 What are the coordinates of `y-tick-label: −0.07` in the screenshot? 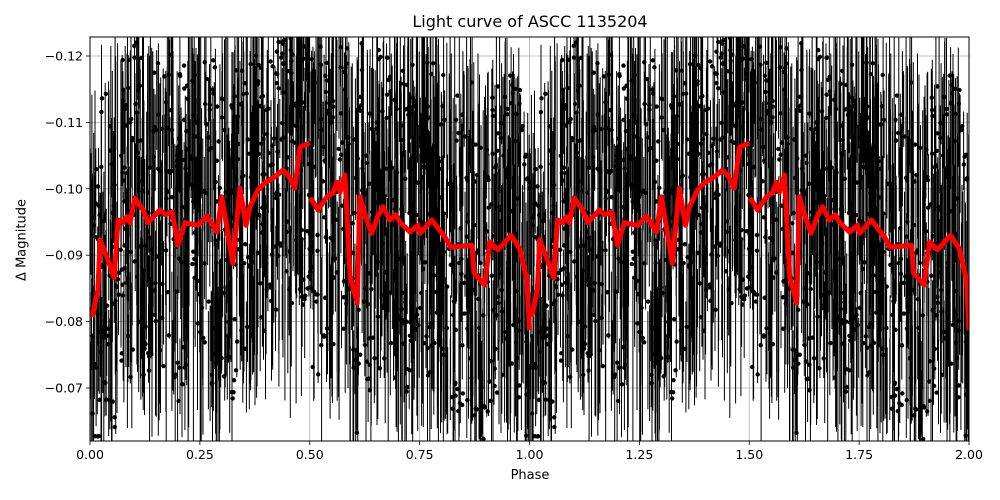 It's located at (64, 388).